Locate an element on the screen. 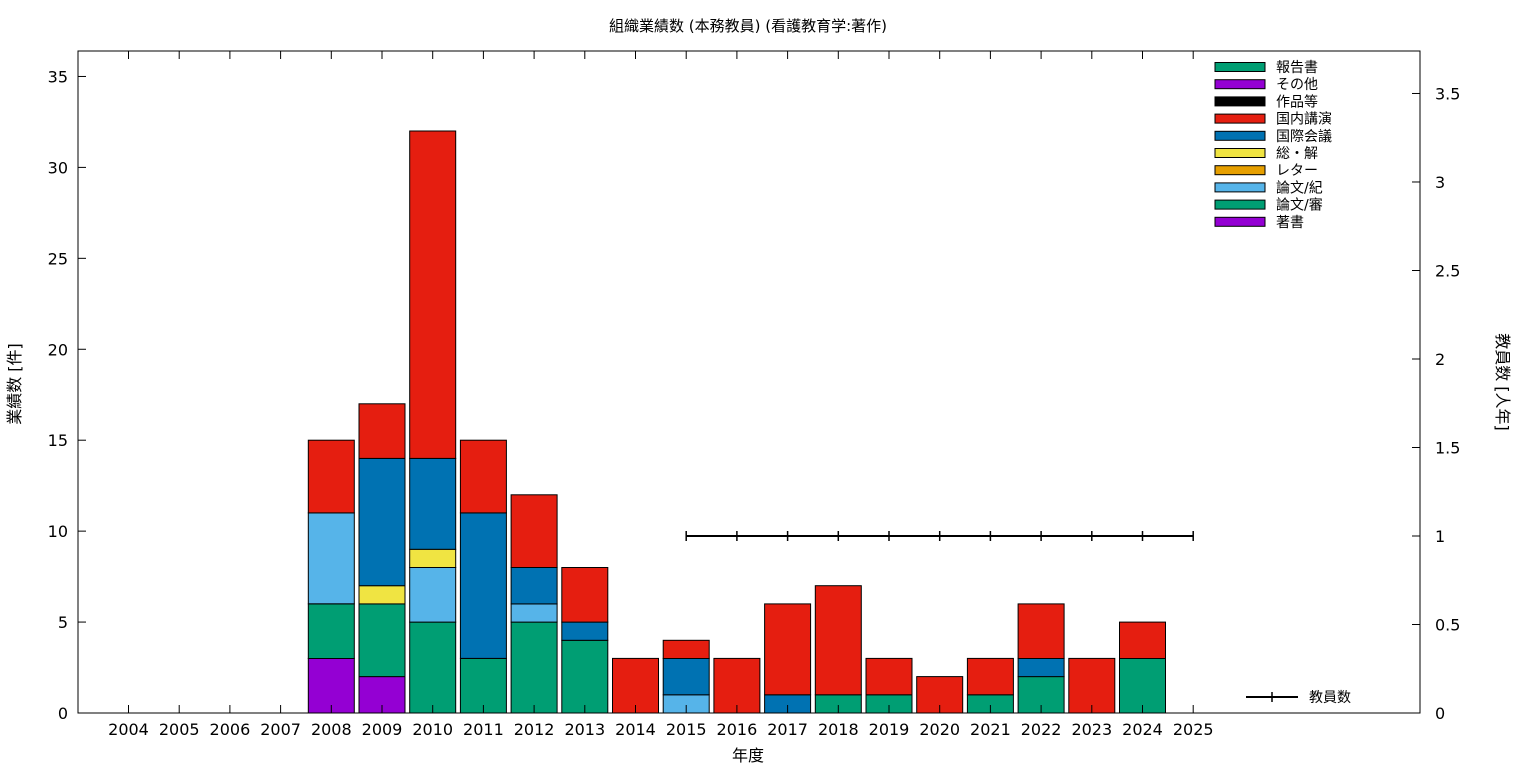 Image resolution: width=1536 pixels, height=773 pixels. legend-label: 報告書 is located at coordinates (1297, 68).